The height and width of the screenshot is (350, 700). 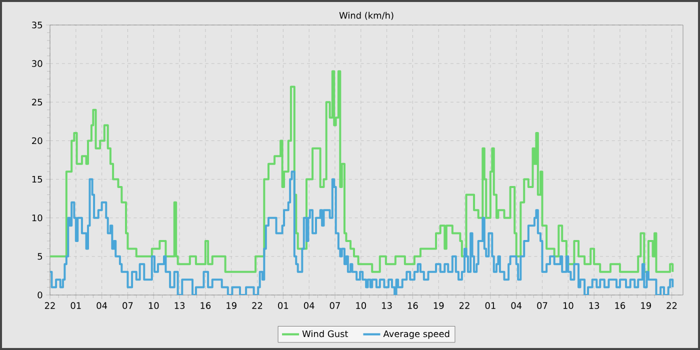 I want to click on legend-label: Average speed, so click(x=416, y=334).